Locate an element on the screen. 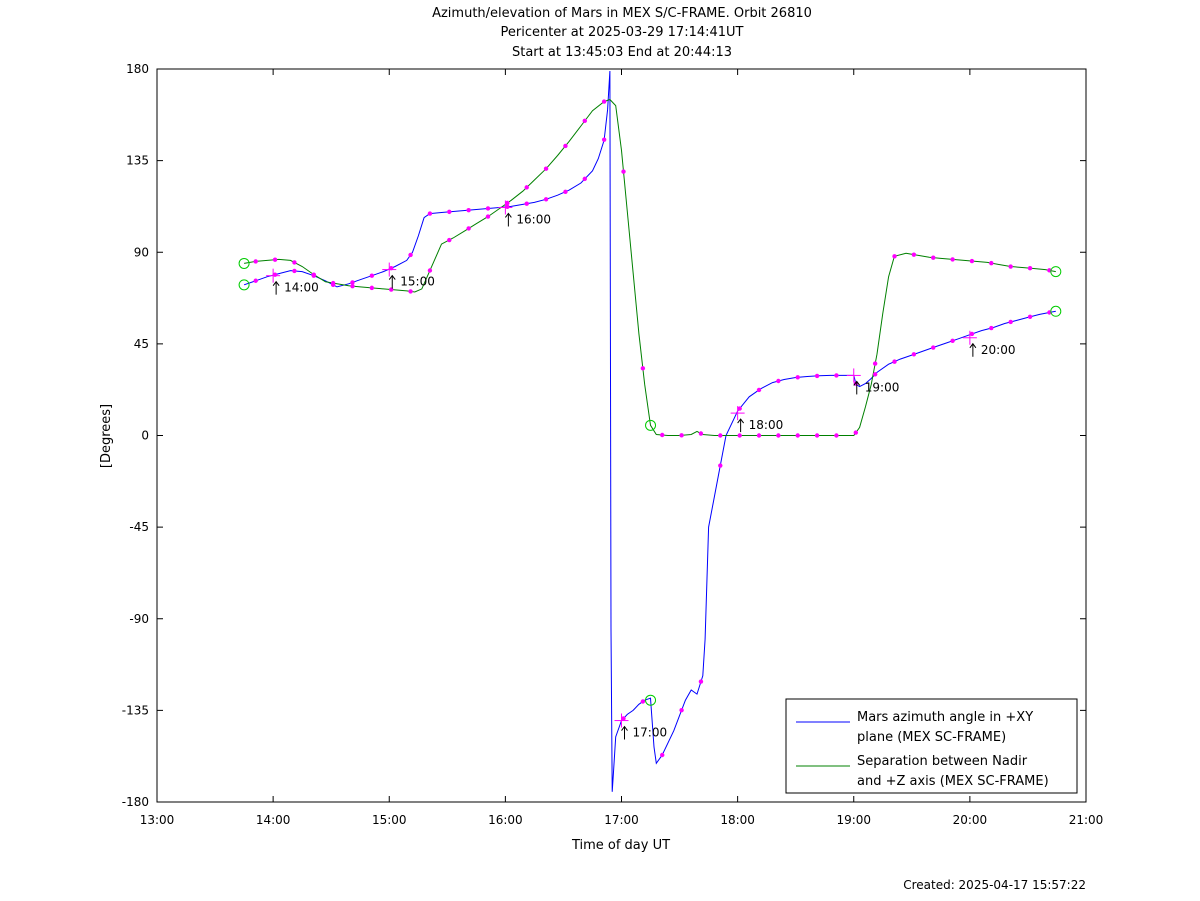  x-tick-label: 21:00 is located at coordinates (1086, 820).